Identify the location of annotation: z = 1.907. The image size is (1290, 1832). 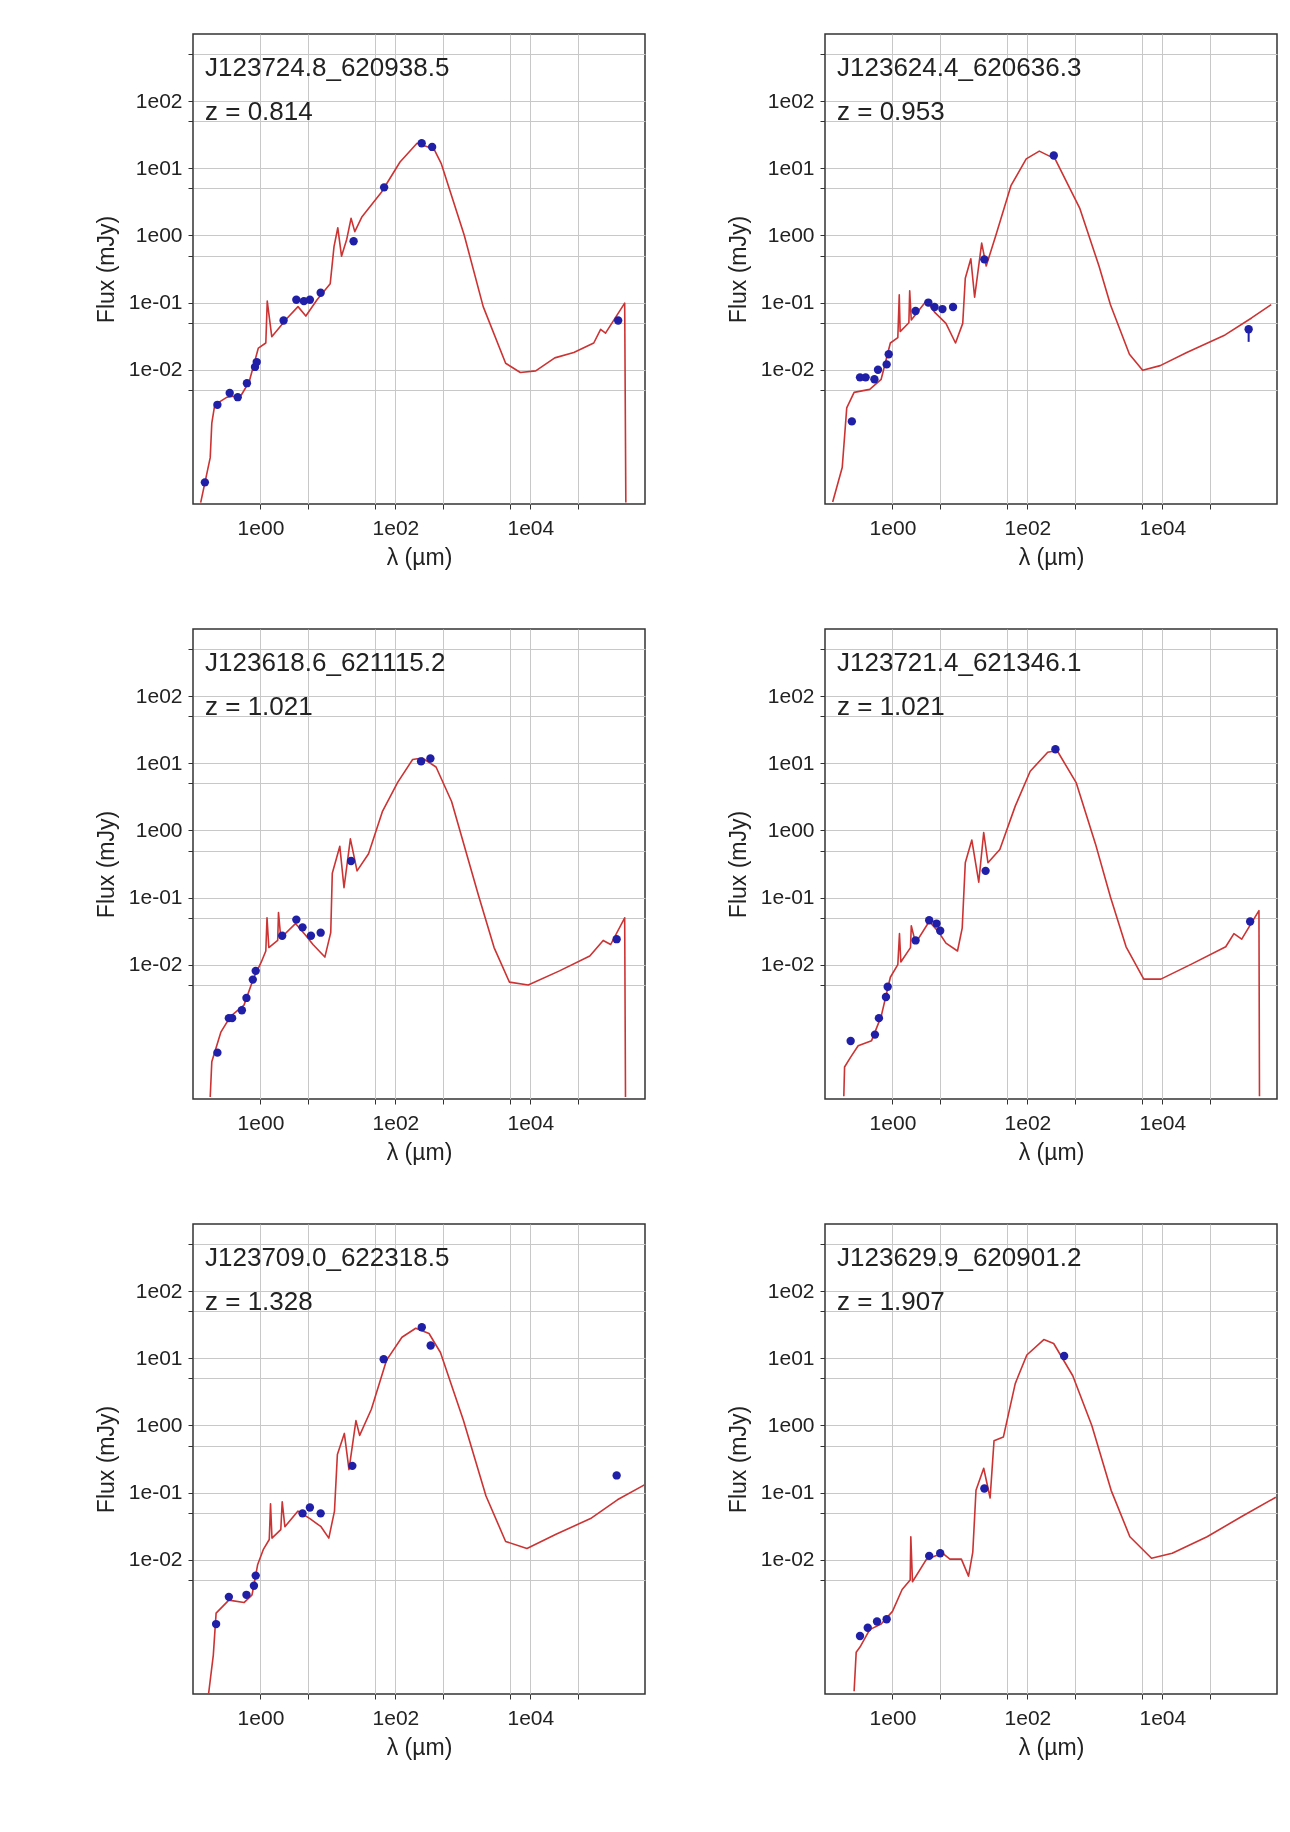
(891, 1301).